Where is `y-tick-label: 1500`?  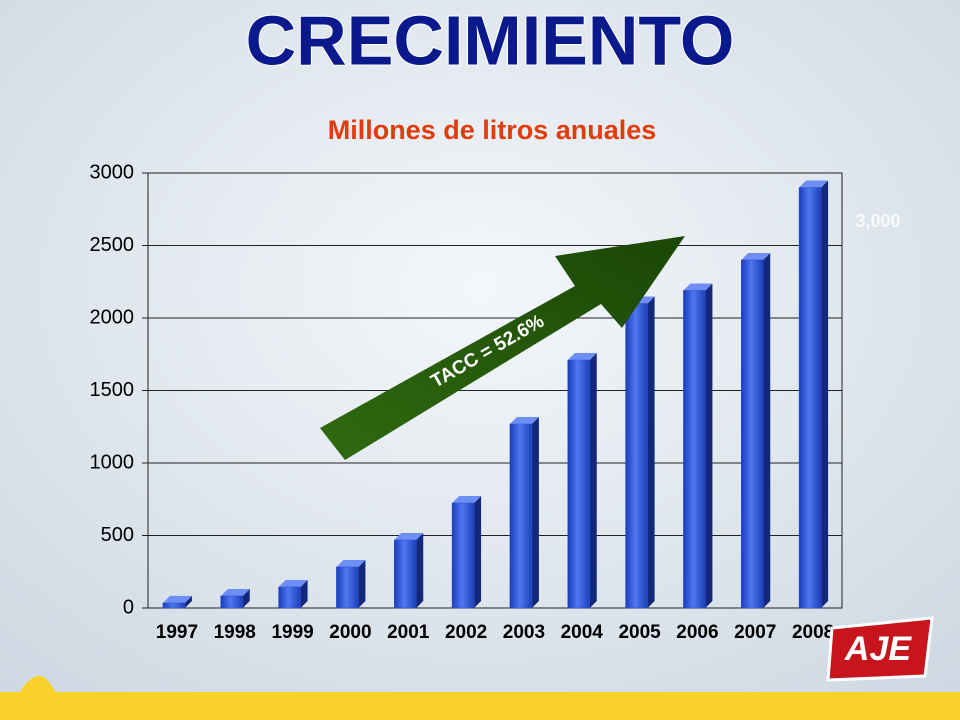
y-tick-label: 1500 is located at coordinates (112, 390).